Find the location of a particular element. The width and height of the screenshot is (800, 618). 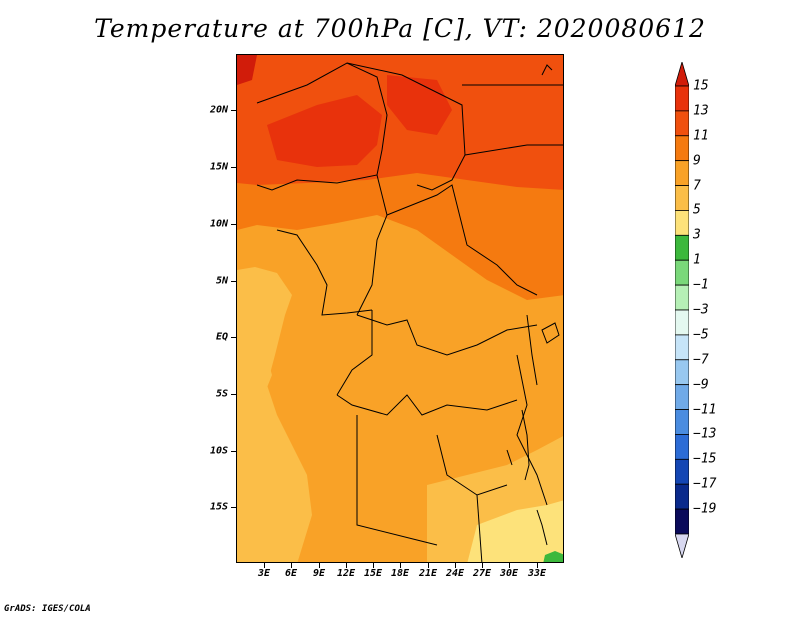

y-tick-label: 10N is located at coordinates (218, 224).